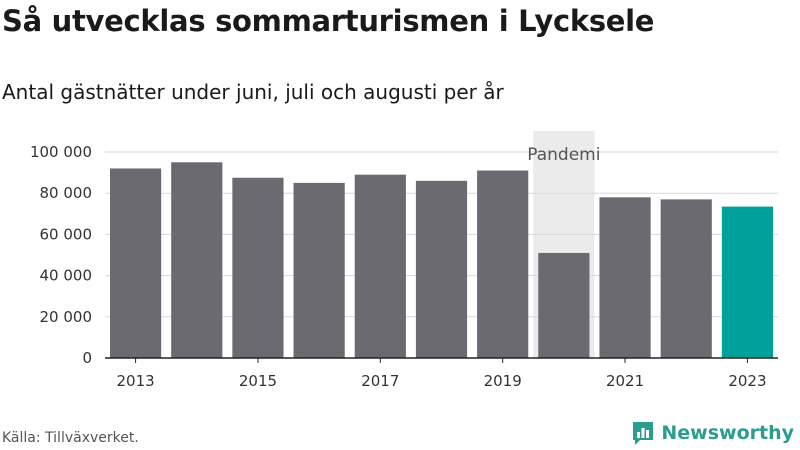 Image resolution: width=800 pixels, height=450 pixels. I want to click on bar-2017, so click(380, 266).